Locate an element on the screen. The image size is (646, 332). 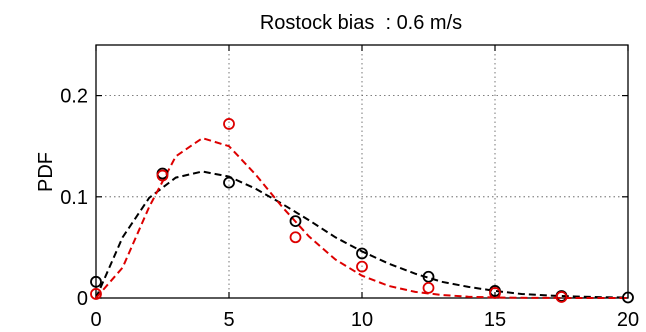
x-tick-label: 15 is located at coordinates (495, 320).